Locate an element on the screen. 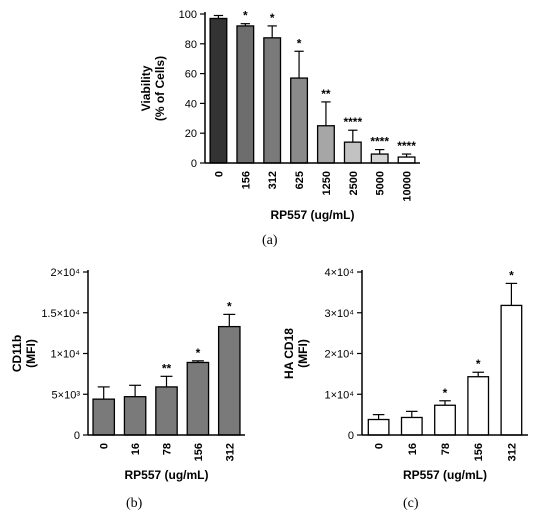 Image resolution: width=550 pixels, height=517 pixels. y-tick-label: 100 is located at coordinates (188, 15).